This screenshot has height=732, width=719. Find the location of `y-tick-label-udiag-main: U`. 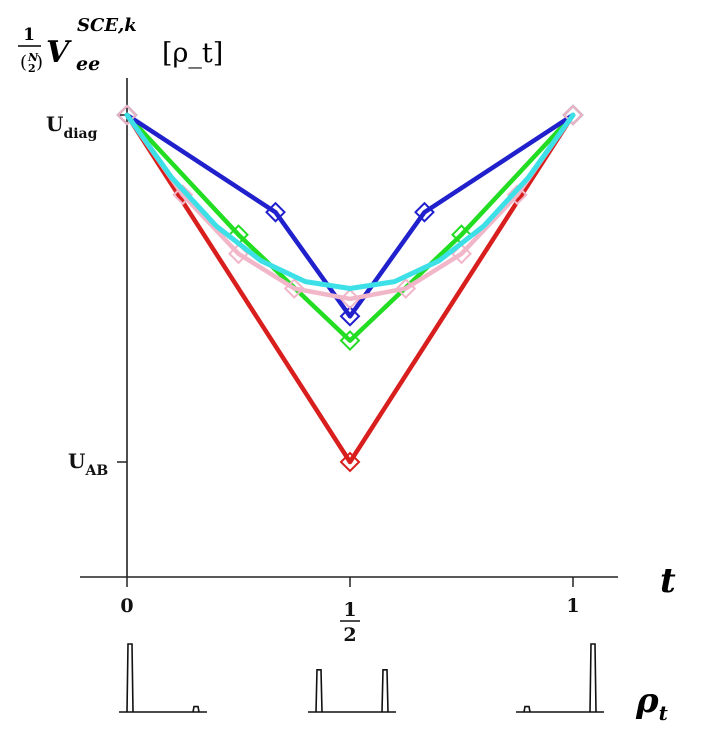

y-tick-label-udiag-main: U is located at coordinates (54, 124).